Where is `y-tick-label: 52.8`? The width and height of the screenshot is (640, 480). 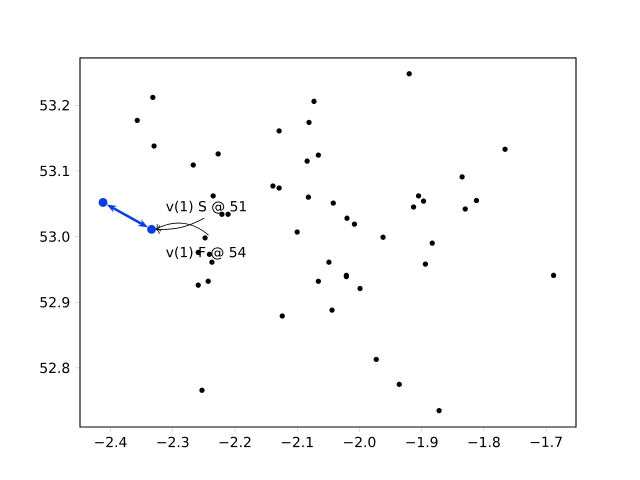
y-tick-label: 52.8 is located at coordinates (55, 368).